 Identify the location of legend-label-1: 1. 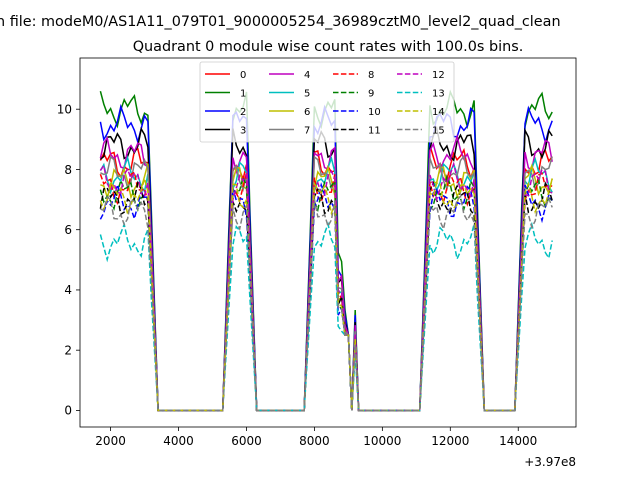
(243, 94).